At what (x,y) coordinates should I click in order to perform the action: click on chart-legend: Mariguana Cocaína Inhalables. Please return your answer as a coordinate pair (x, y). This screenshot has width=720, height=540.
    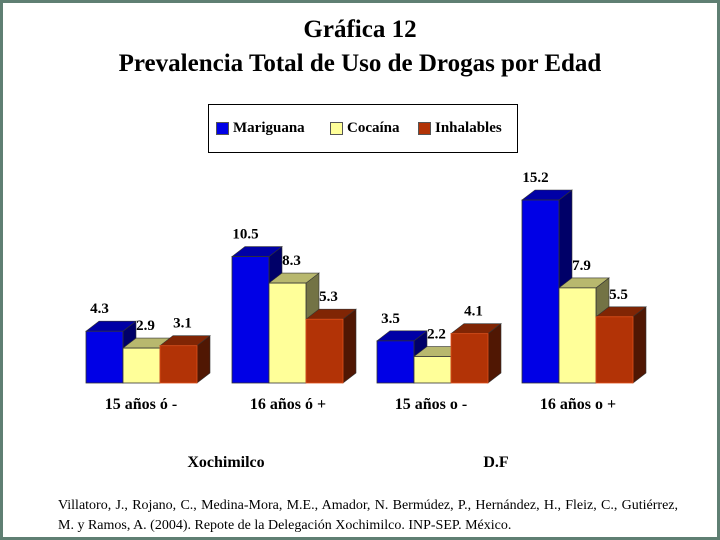
    Looking at the image, I should click on (363, 128).